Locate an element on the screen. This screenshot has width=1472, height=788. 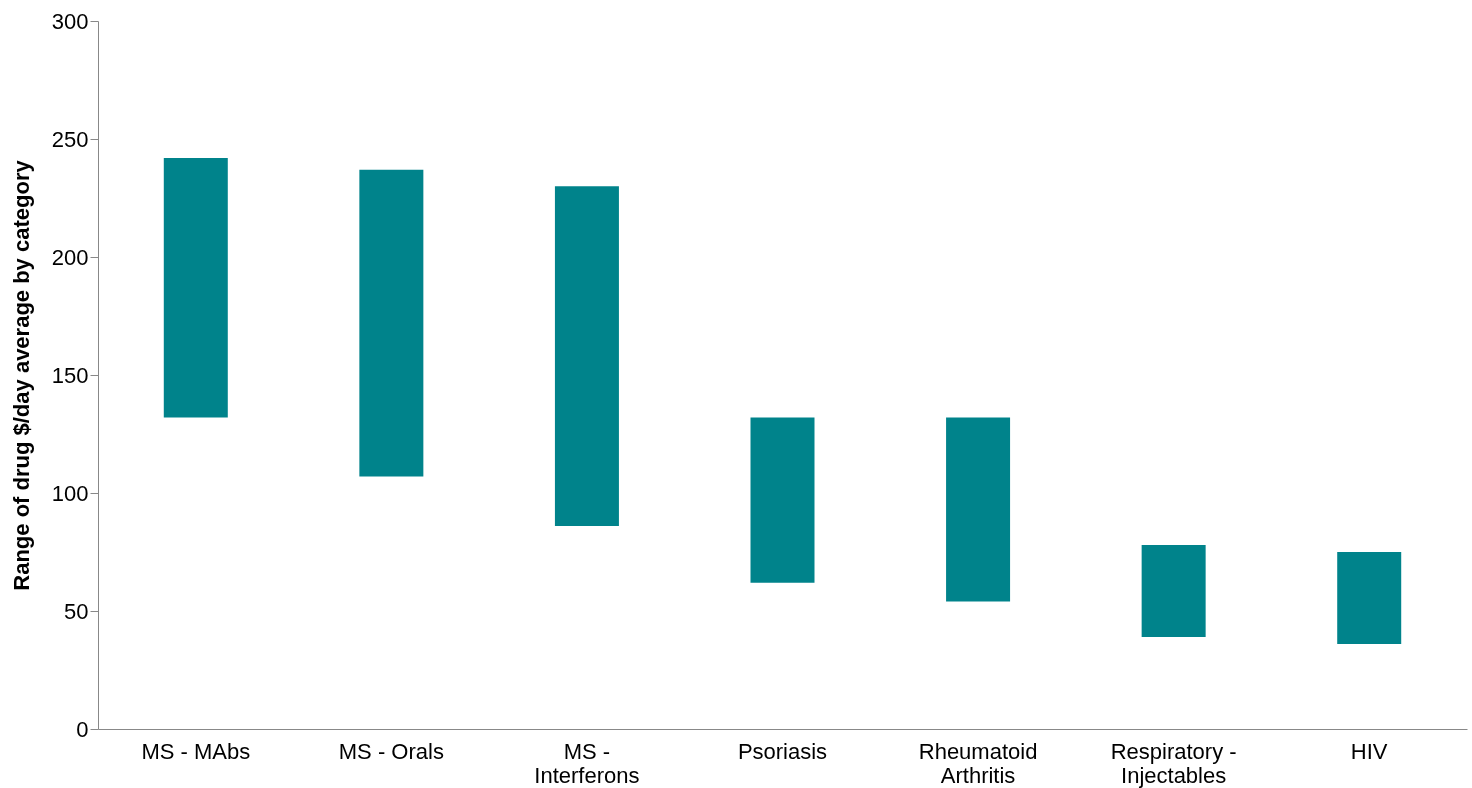
y-tick-label: 0 is located at coordinates (82, 729).